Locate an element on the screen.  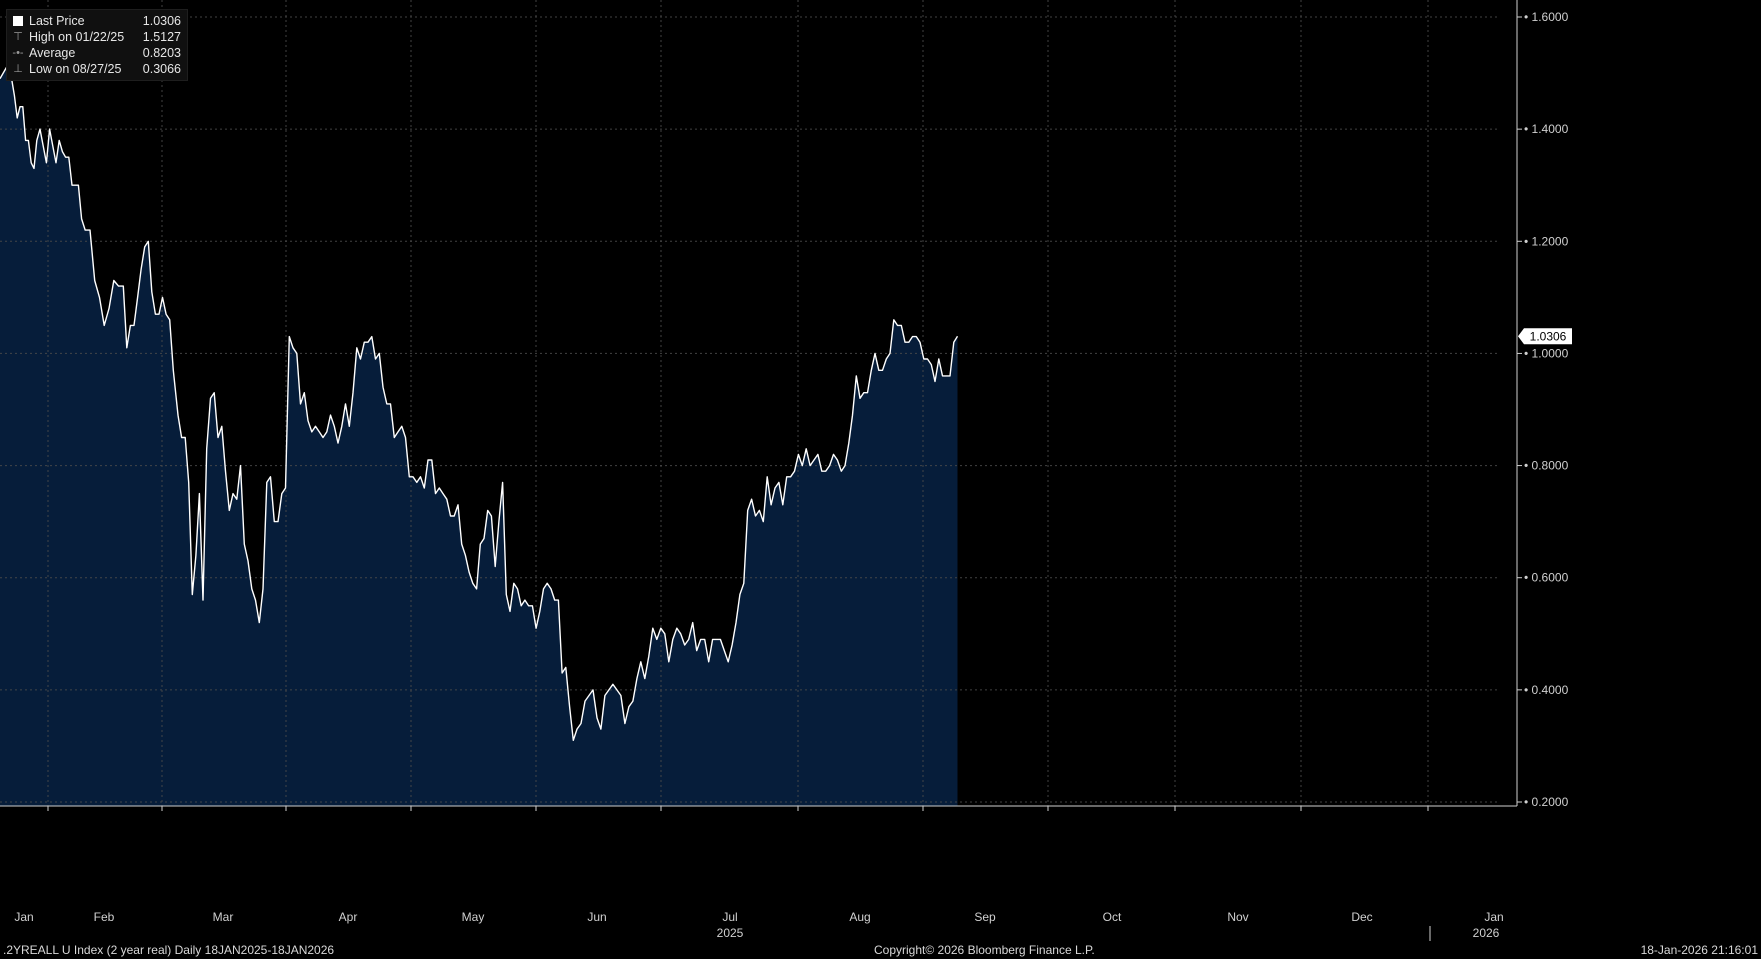
last-value-label: 1.0306 is located at coordinates (1548, 336).